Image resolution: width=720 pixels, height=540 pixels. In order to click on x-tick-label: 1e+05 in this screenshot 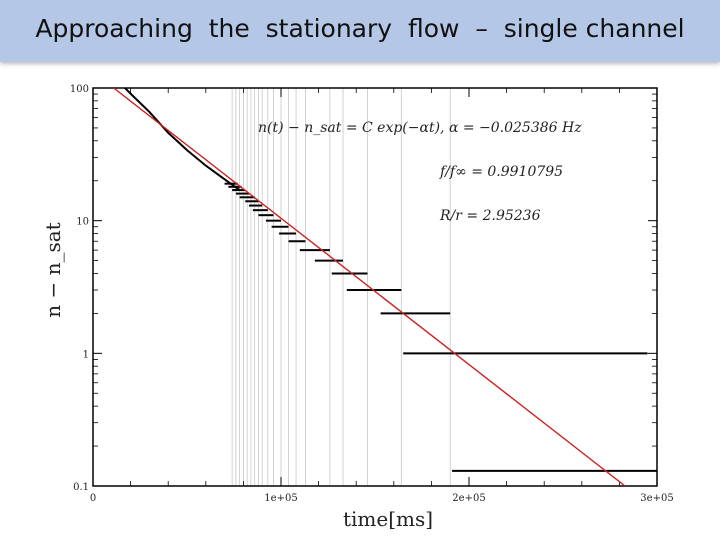, I will do `click(280, 498)`.